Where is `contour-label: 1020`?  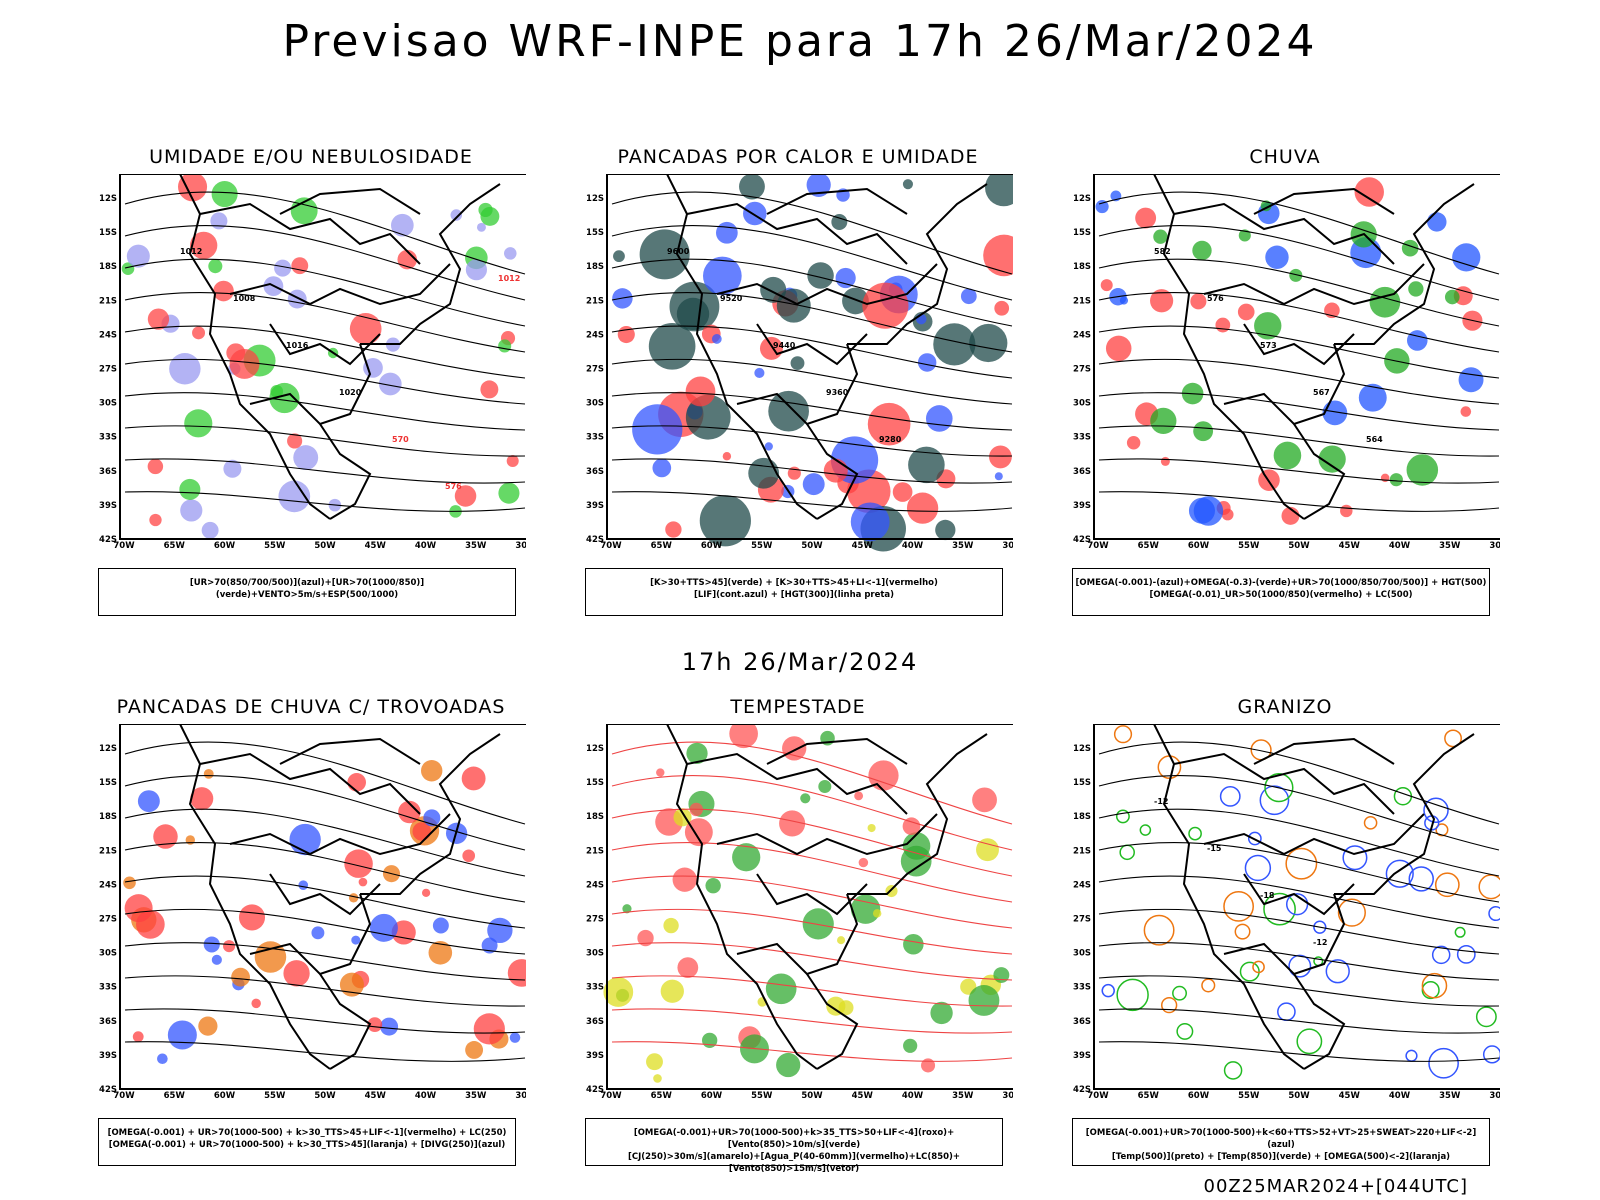
contour-label: 1020 is located at coordinates (350, 392).